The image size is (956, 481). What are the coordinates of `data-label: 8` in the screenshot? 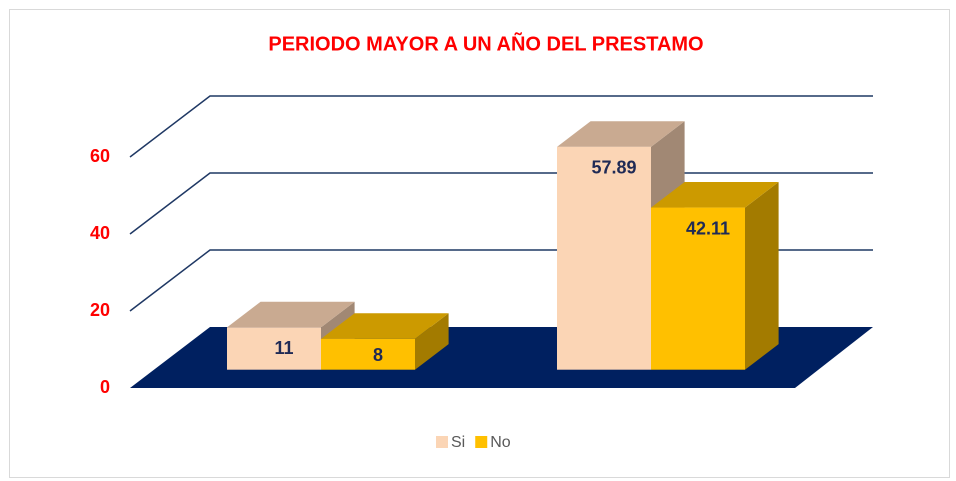 It's located at (378, 355).